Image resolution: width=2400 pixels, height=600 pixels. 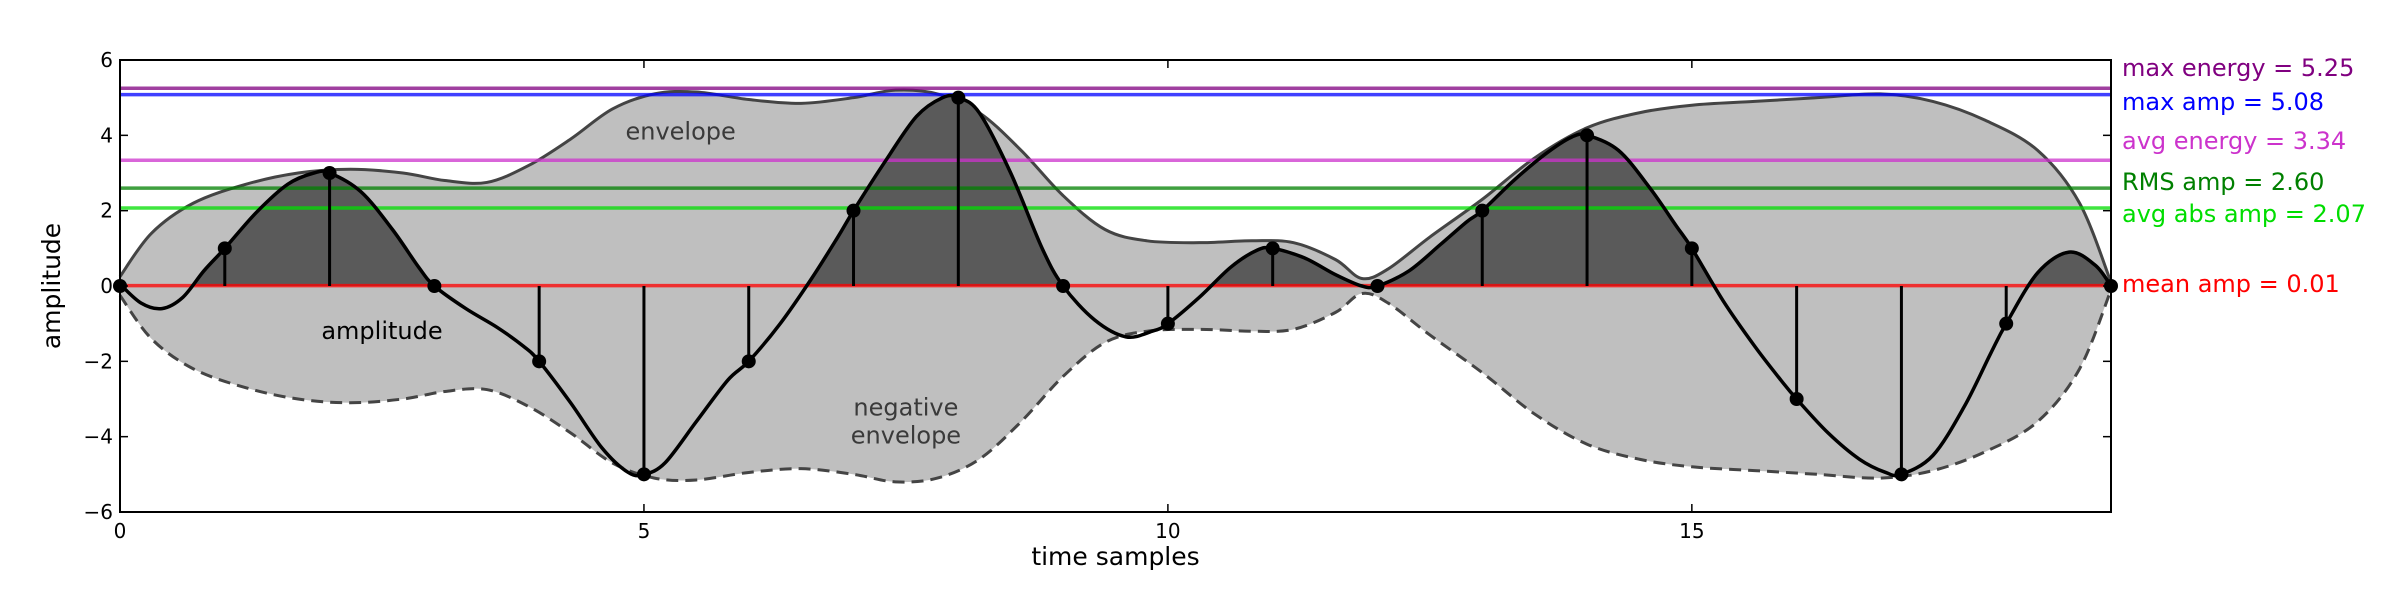 What do you see at coordinates (2244, 214) in the screenshot?
I see `ref-label-avg-abs-amp: avg abs amp = 2.07` at bounding box center [2244, 214].